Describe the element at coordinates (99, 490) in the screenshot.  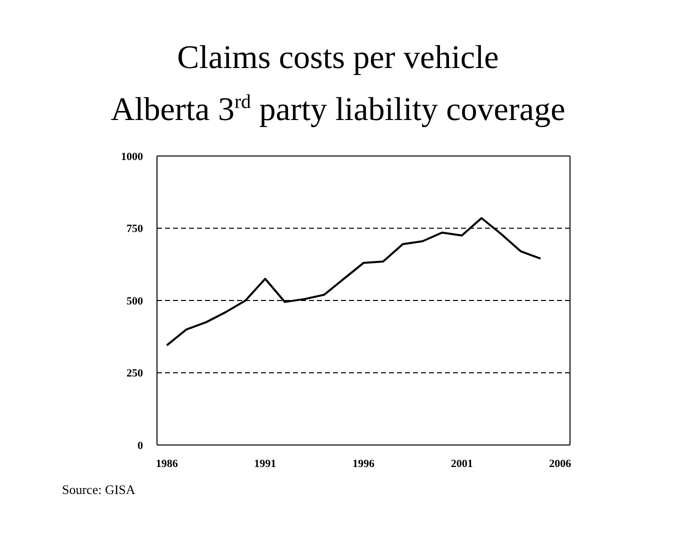
I see `source-note: Source: GISA` at that location.